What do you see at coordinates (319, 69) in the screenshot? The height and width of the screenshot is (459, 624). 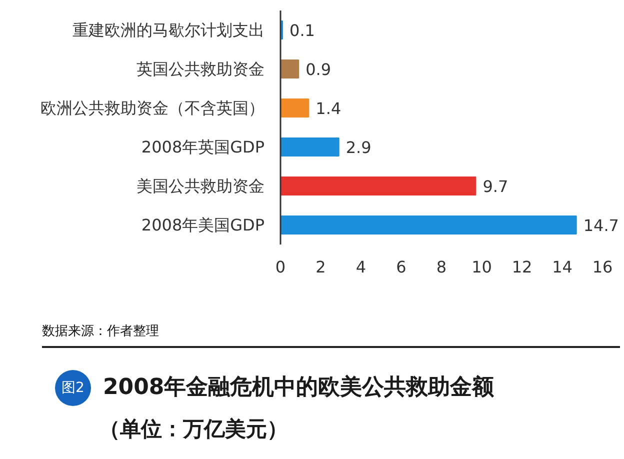 I see `data-label: 0.9` at bounding box center [319, 69].